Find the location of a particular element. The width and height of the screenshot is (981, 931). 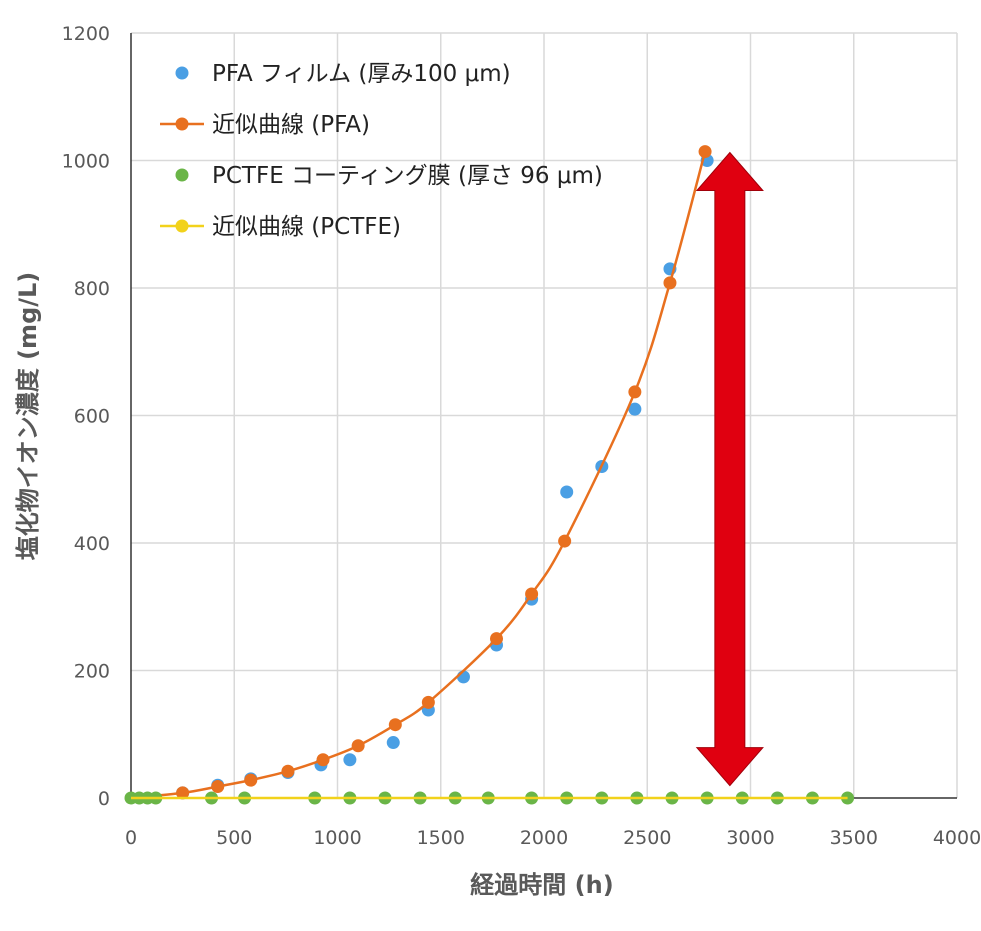

annotation-layer is located at coordinates (729, 469).